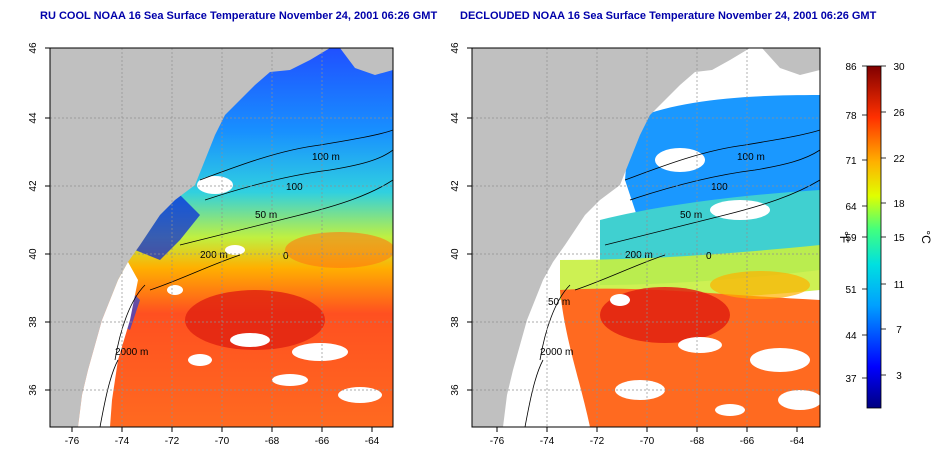 This screenshot has width=950, height=475. Describe the element at coordinates (851, 379) in the screenshot. I see `f-tick-label: 37` at that location.